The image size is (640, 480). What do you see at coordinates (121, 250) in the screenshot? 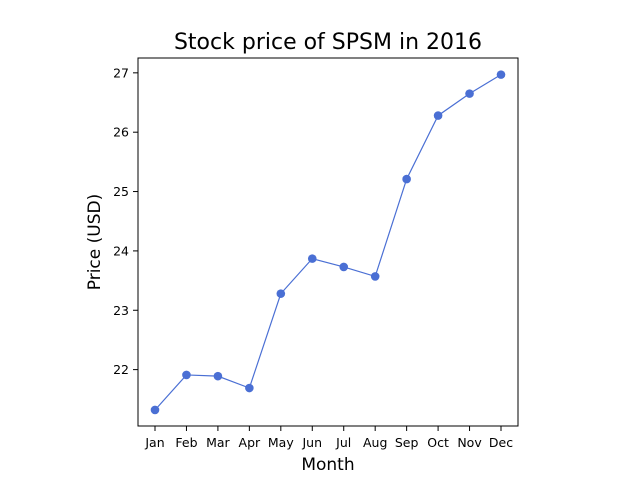
I see `y-tick-label: 24` at bounding box center [121, 250].